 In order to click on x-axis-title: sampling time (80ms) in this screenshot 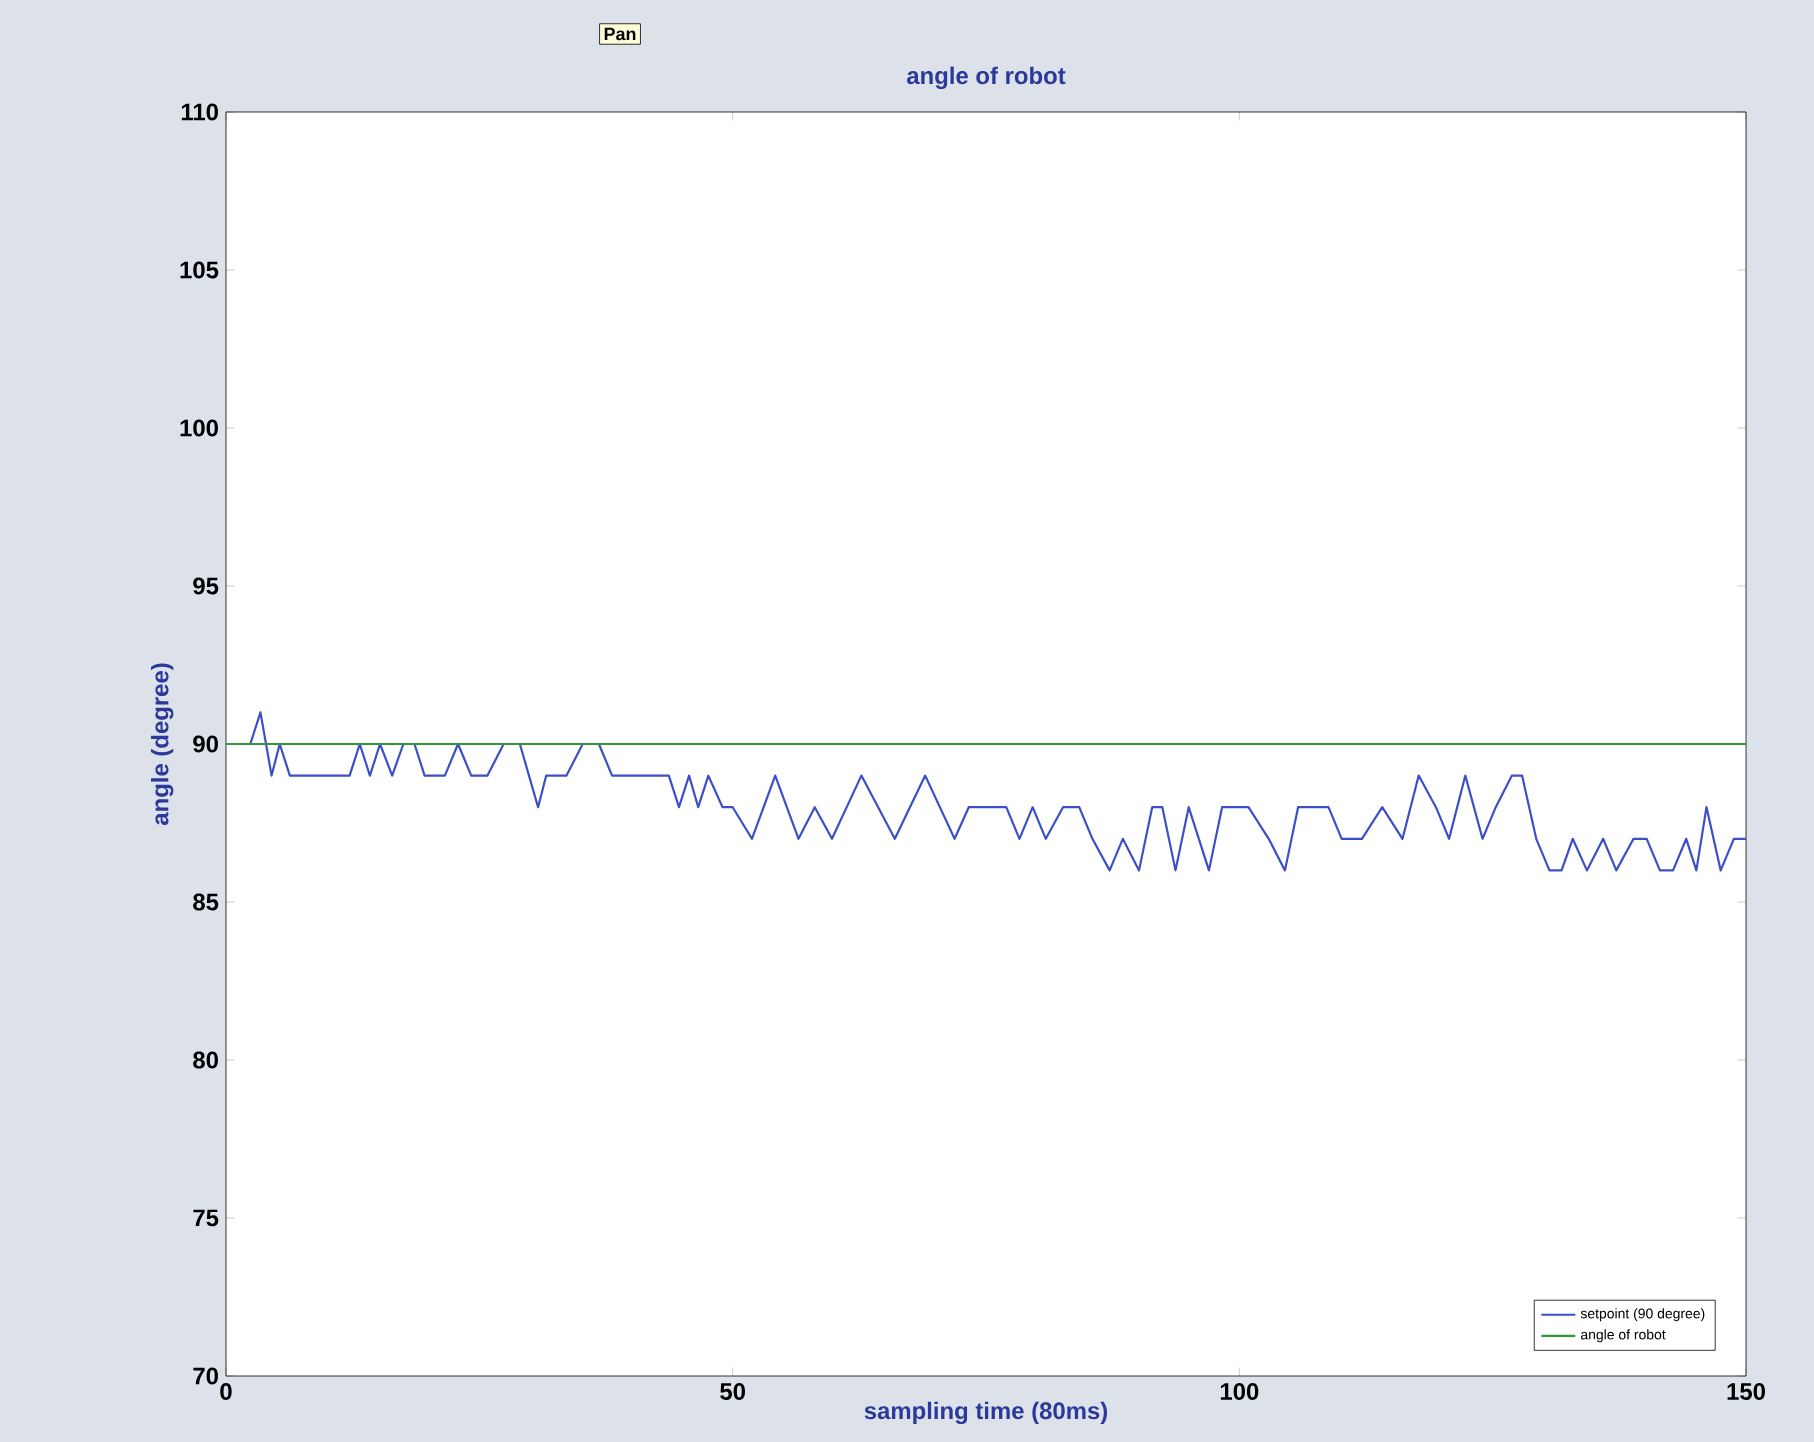, I will do `click(986, 1413)`.